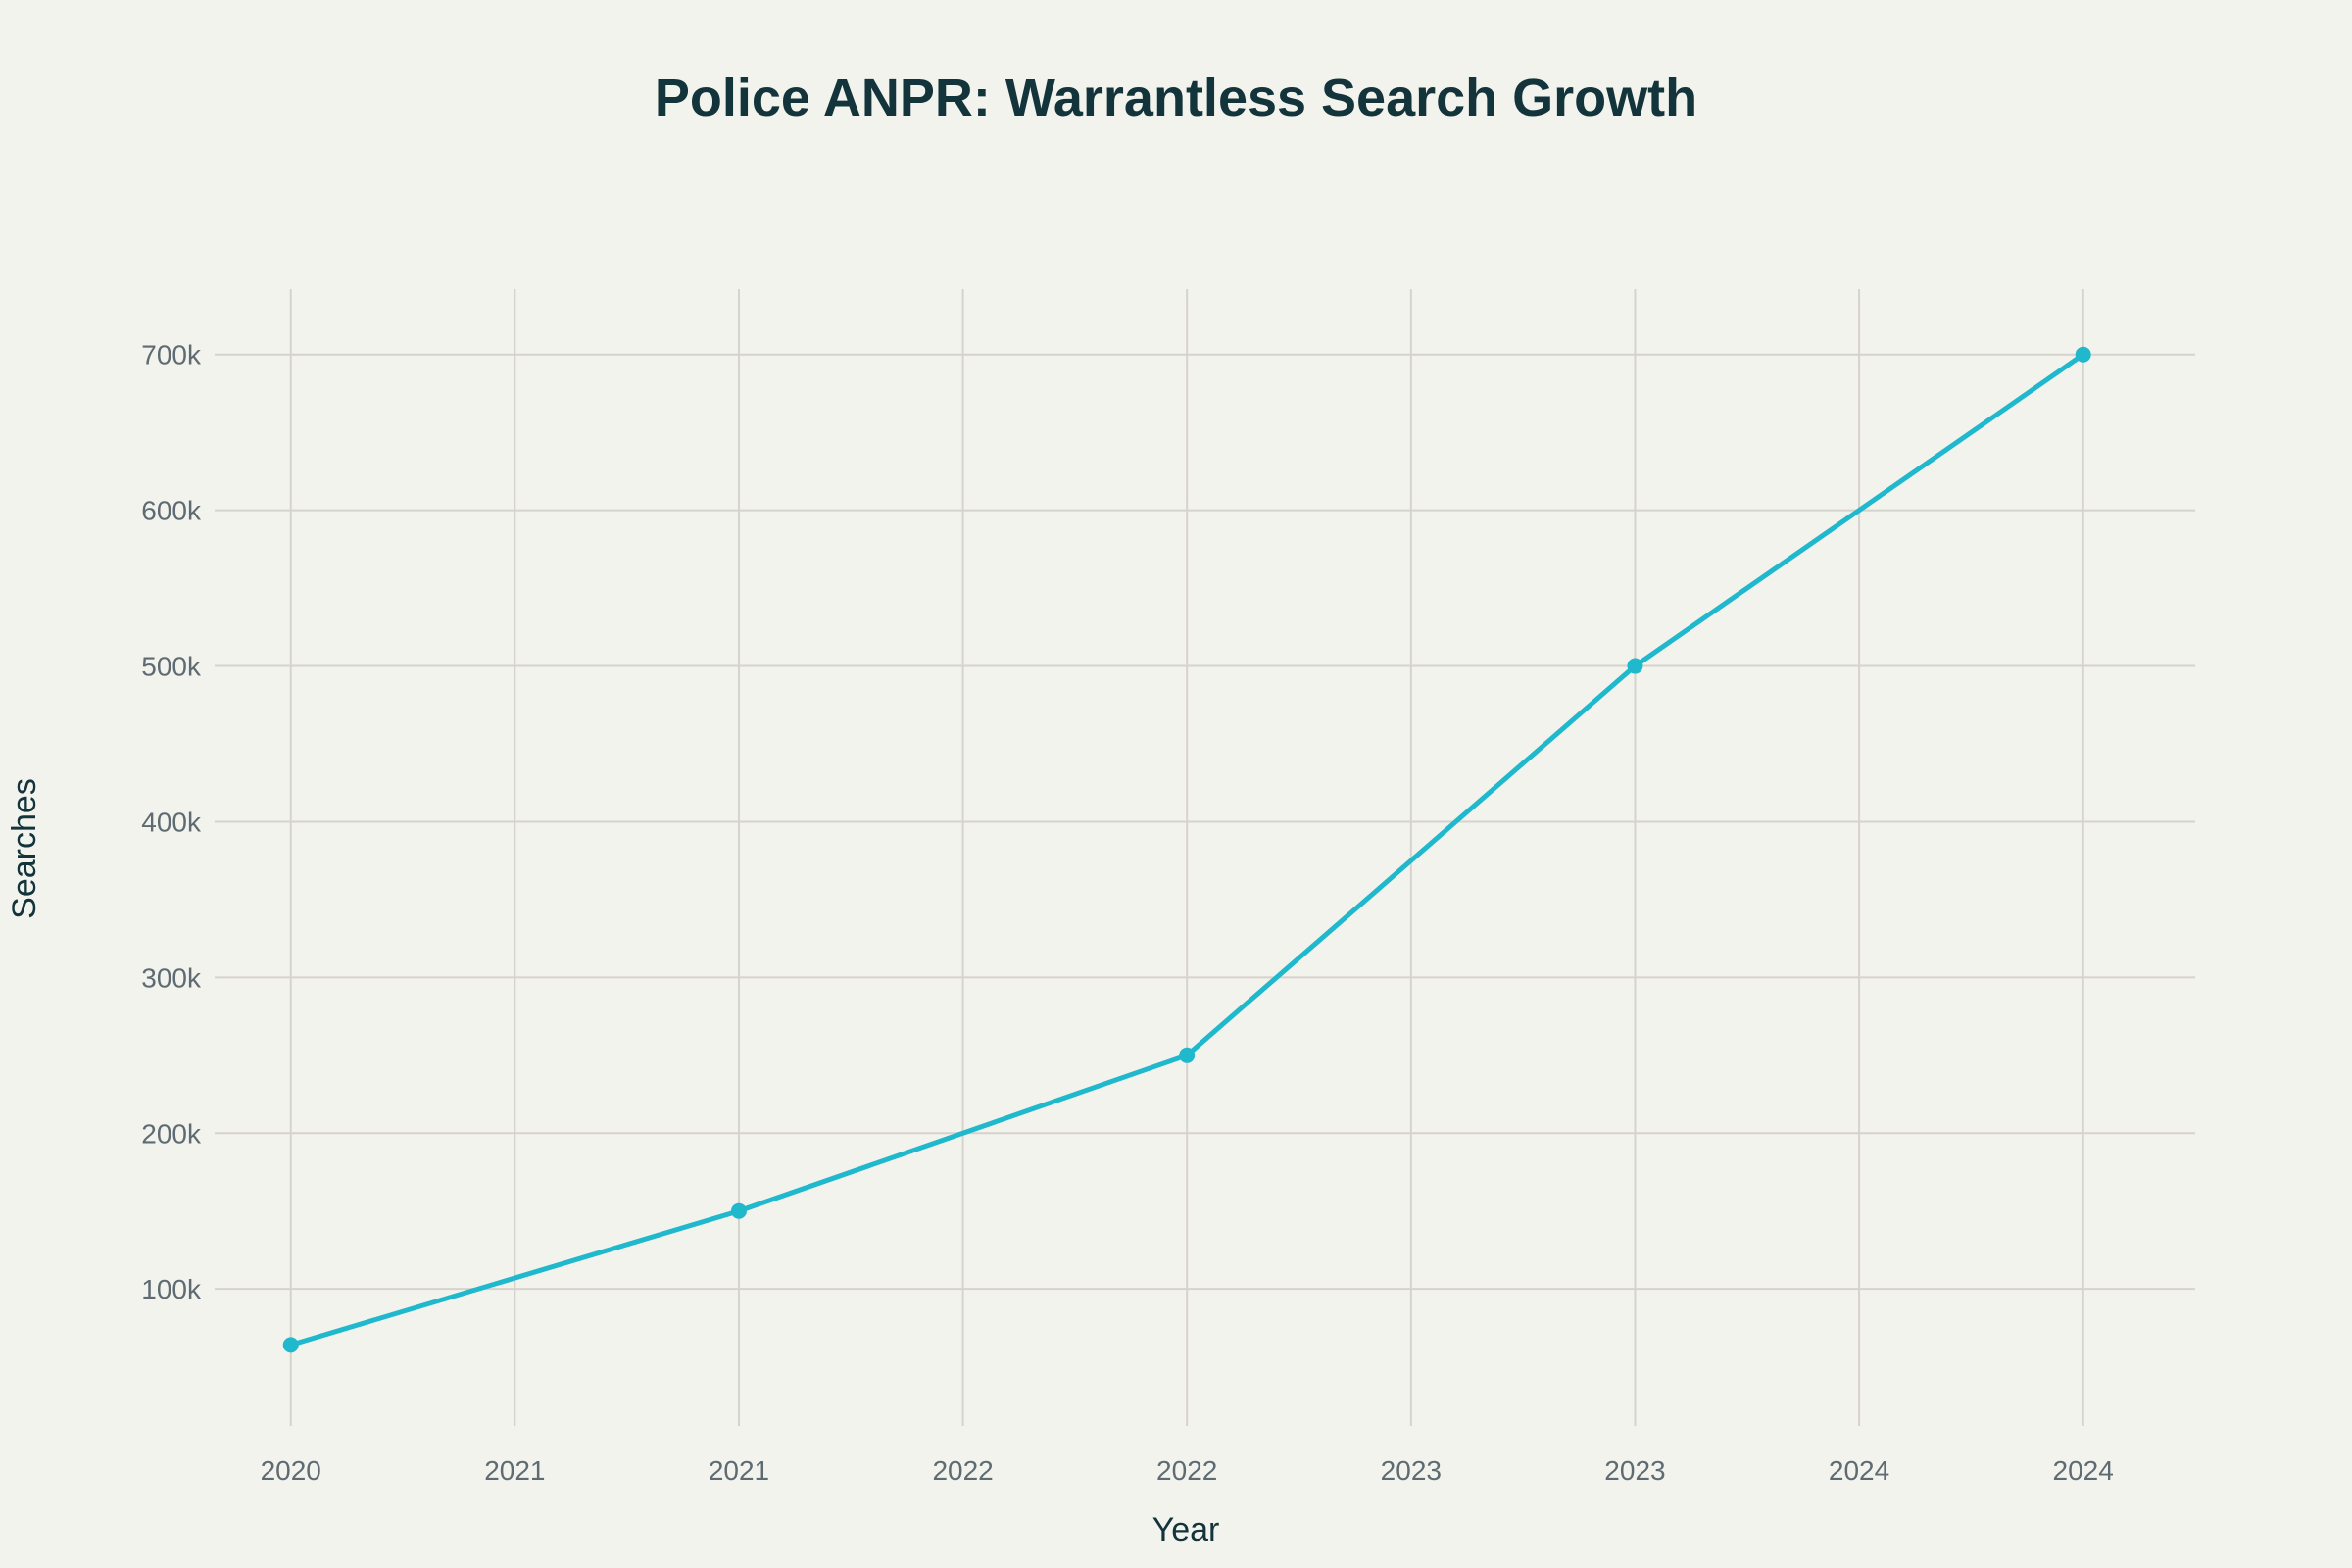 The width and height of the screenshot is (2352, 1568). Describe the element at coordinates (171, 977) in the screenshot. I see `y-tick-label: 300k` at that location.